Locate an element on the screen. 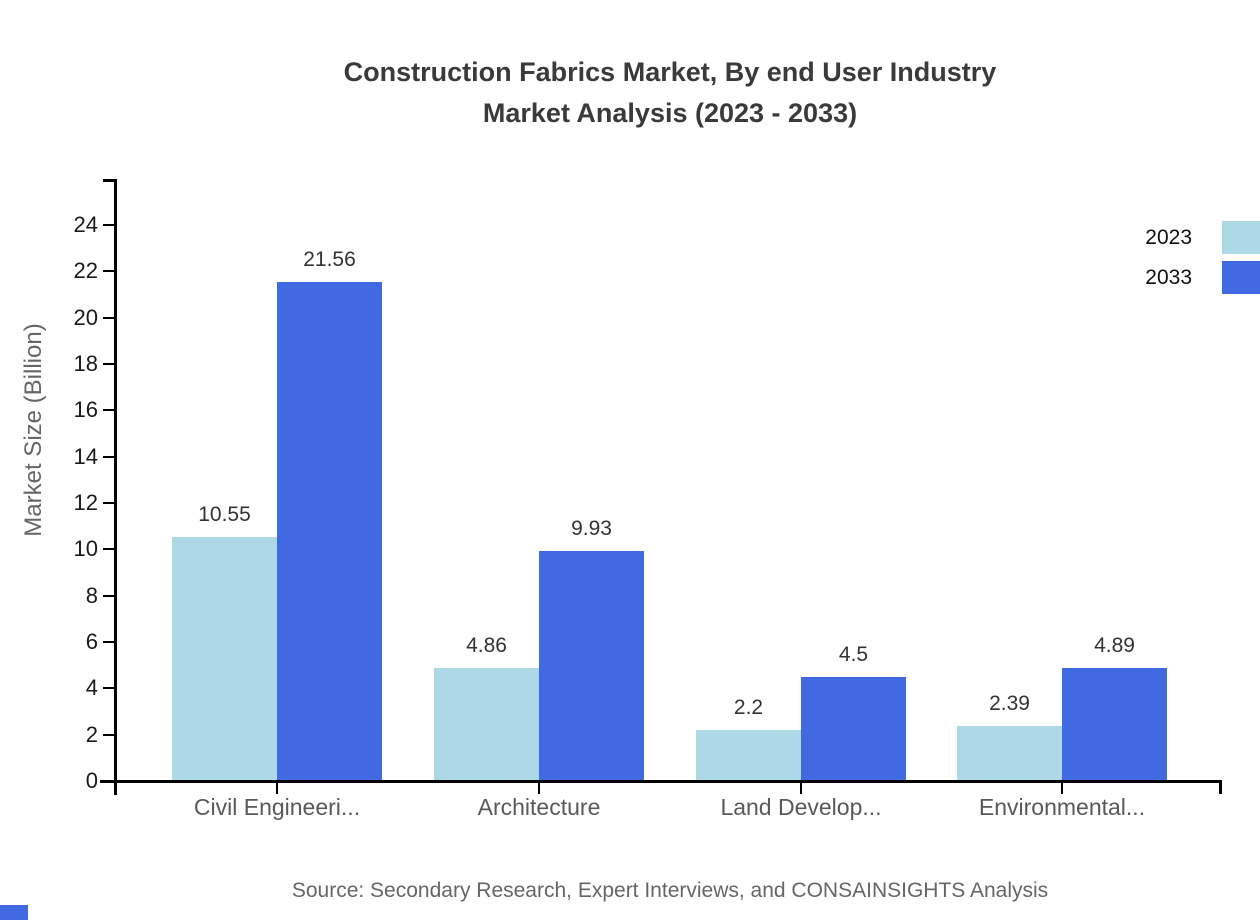 This screenshot has height=920, width=1260. value-label: 2.39 is located at coordinates (1009, 703).